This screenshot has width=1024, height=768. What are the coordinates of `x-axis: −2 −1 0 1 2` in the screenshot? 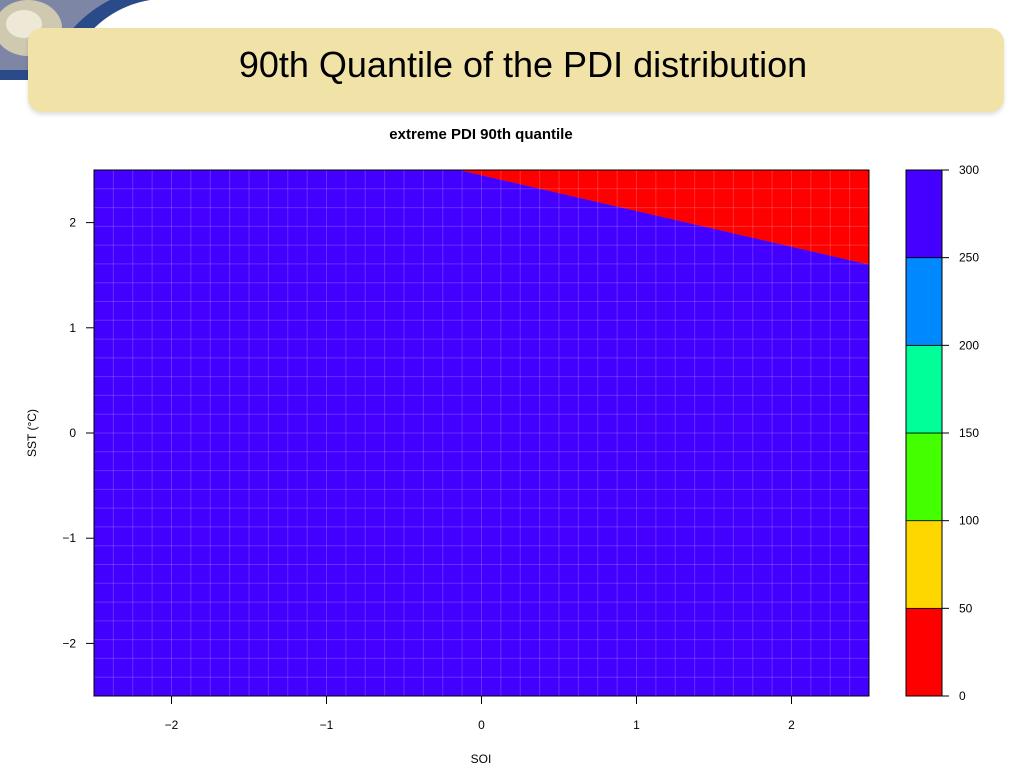 It's located at (480, 714).